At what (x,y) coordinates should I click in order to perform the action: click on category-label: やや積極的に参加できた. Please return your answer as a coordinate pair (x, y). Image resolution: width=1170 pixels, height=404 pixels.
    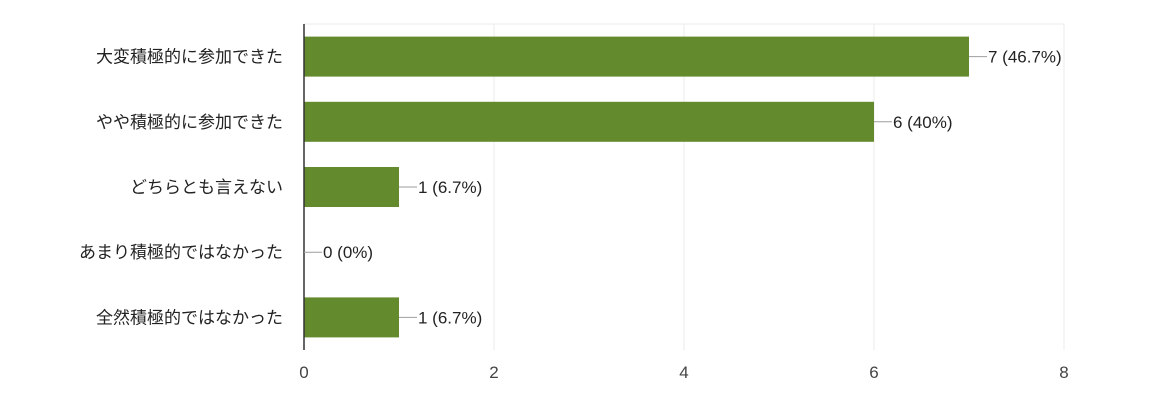
    Looking at the image, I should click on (189, 123).